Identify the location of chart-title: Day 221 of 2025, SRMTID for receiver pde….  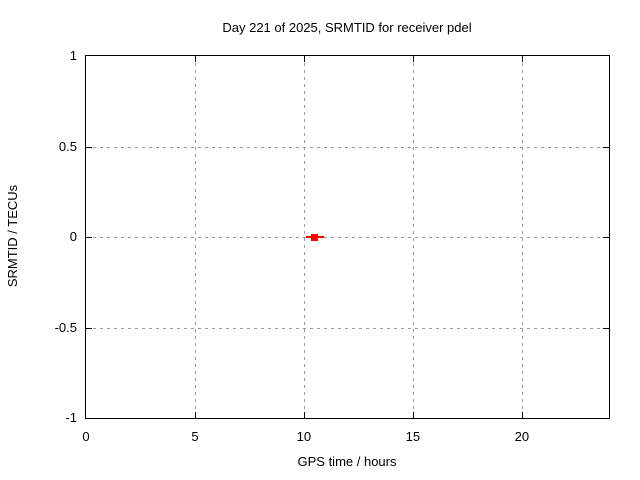
(347, 27).